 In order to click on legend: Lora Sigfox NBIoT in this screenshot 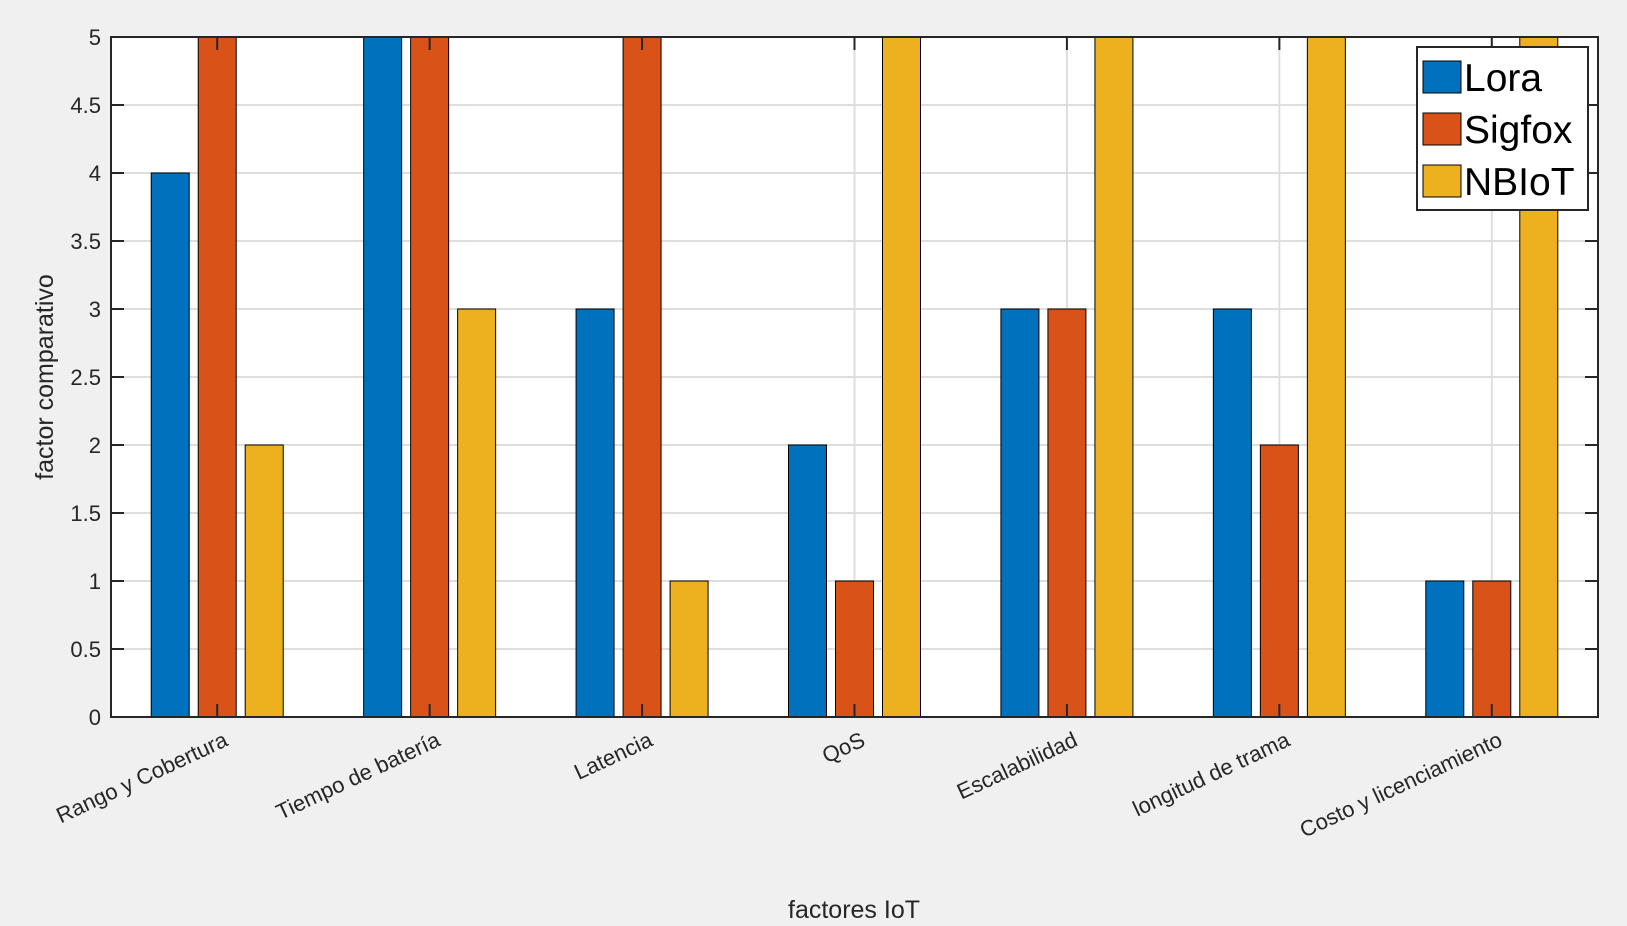, I will do `click(1502, 128)`.